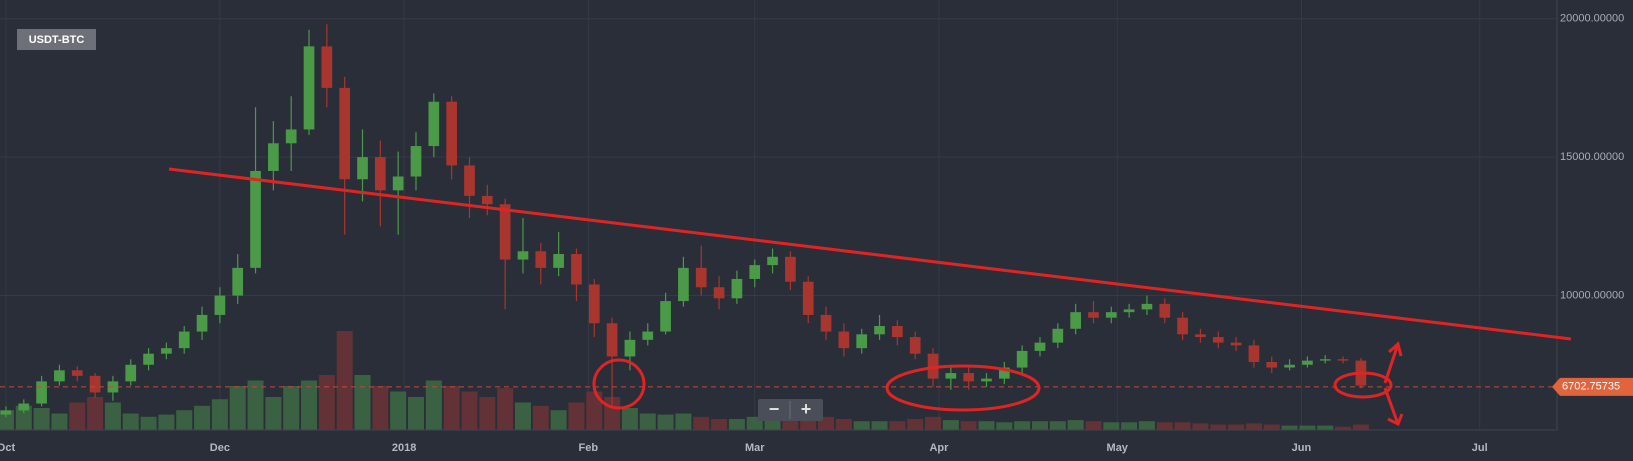 This screenshot has height=461, width=1633. I want to click on x-tick-label: Dec, so click(220, 448).